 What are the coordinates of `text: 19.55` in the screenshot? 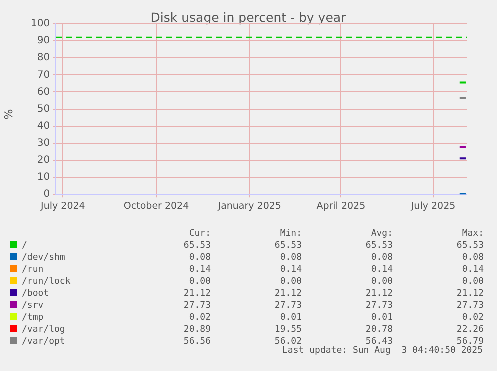 It's located at (288, 330).